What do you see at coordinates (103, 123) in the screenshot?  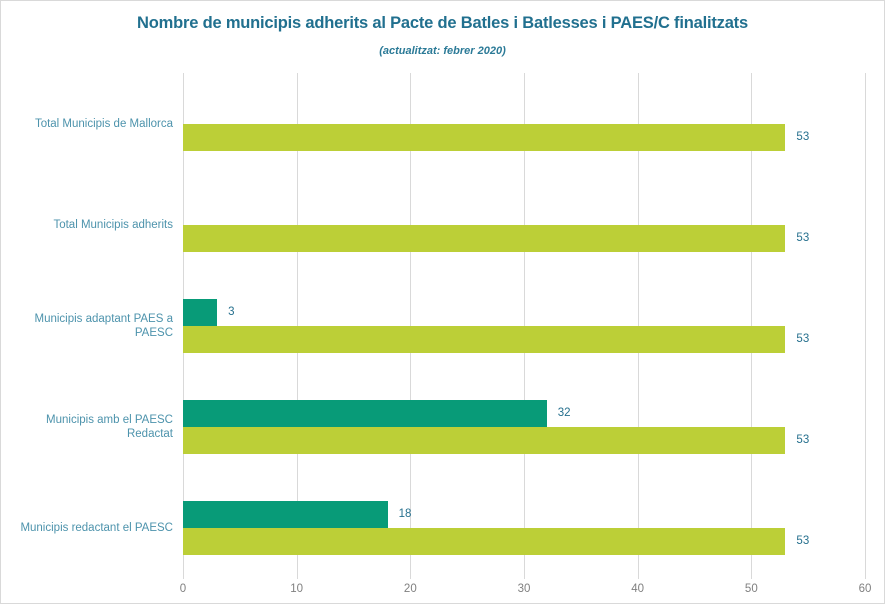 I see `category-label: Total Municipis de Mallorca` at bounding box center [103, 123].